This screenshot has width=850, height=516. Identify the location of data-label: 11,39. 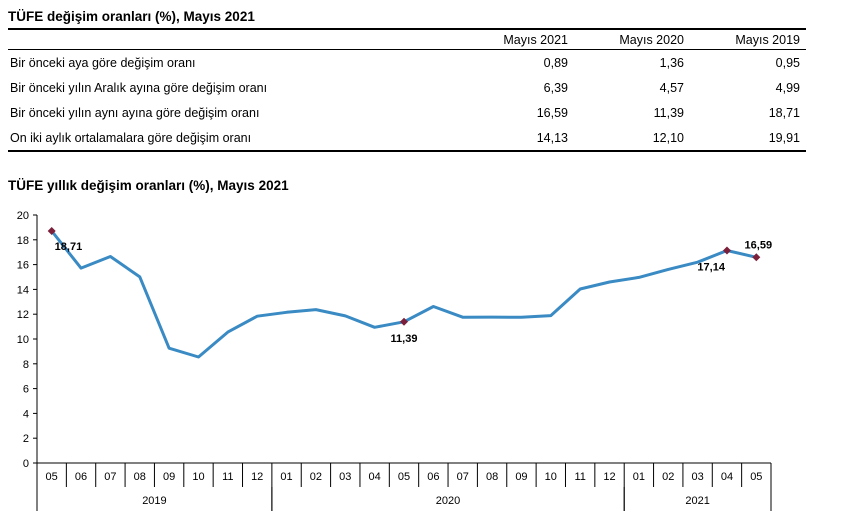
(404, 339).